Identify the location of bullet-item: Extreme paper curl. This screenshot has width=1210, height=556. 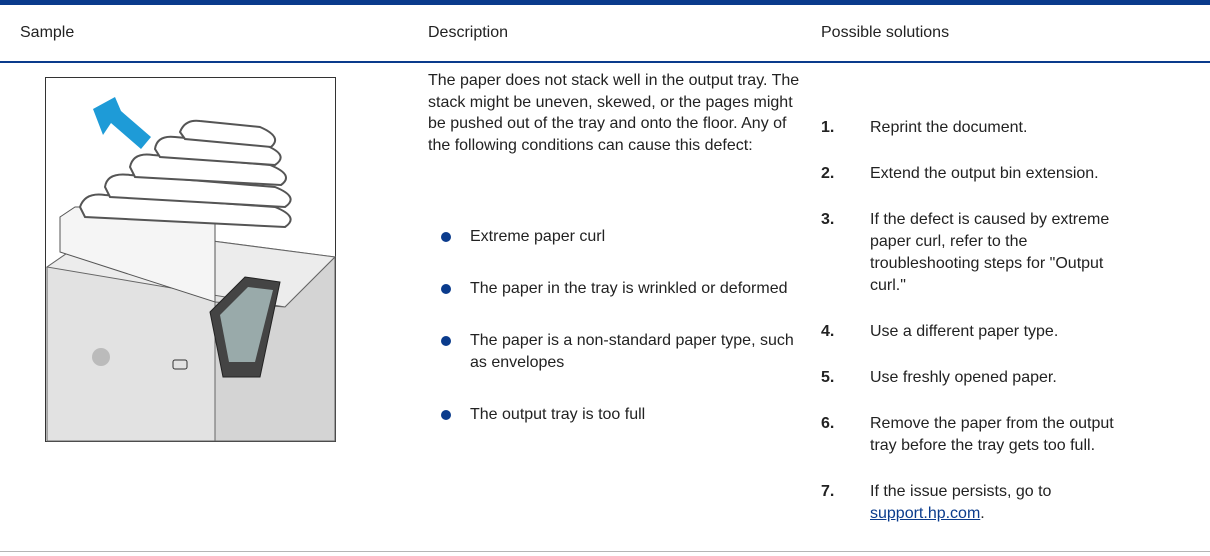
(613, 237).